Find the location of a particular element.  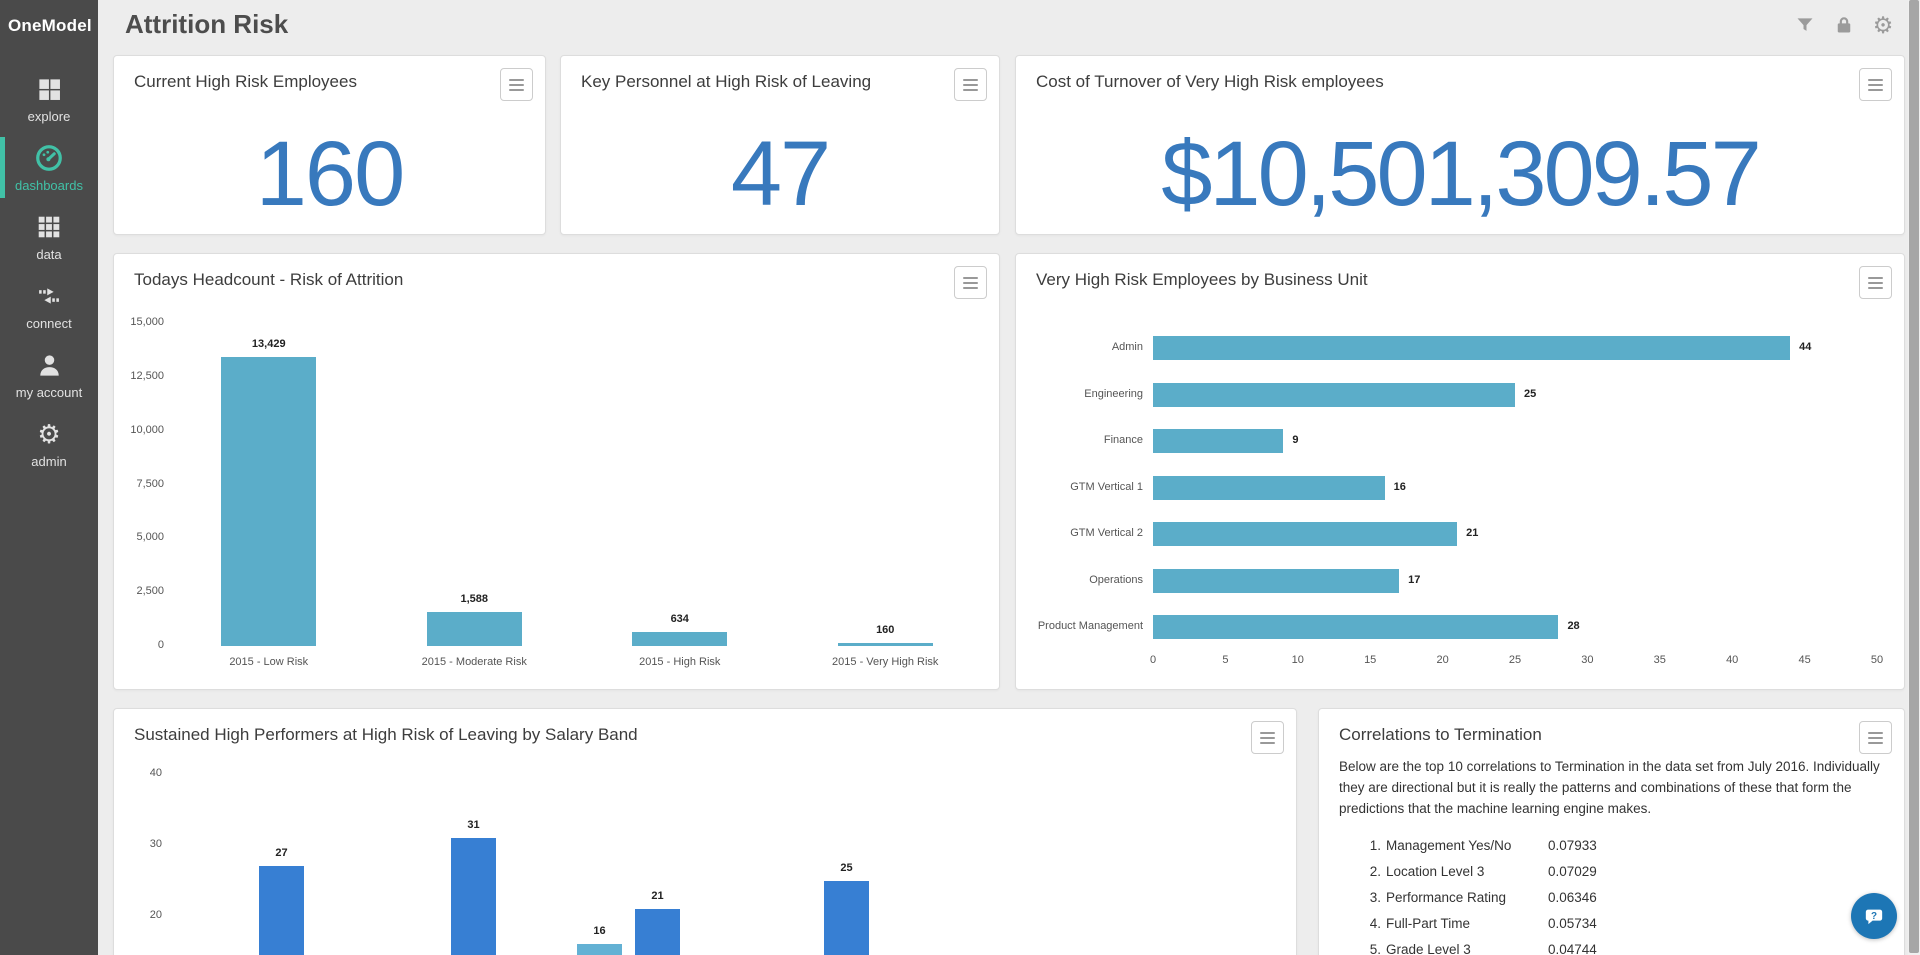

x-axis-tick: 30 is located at coordinates (1587, 660).